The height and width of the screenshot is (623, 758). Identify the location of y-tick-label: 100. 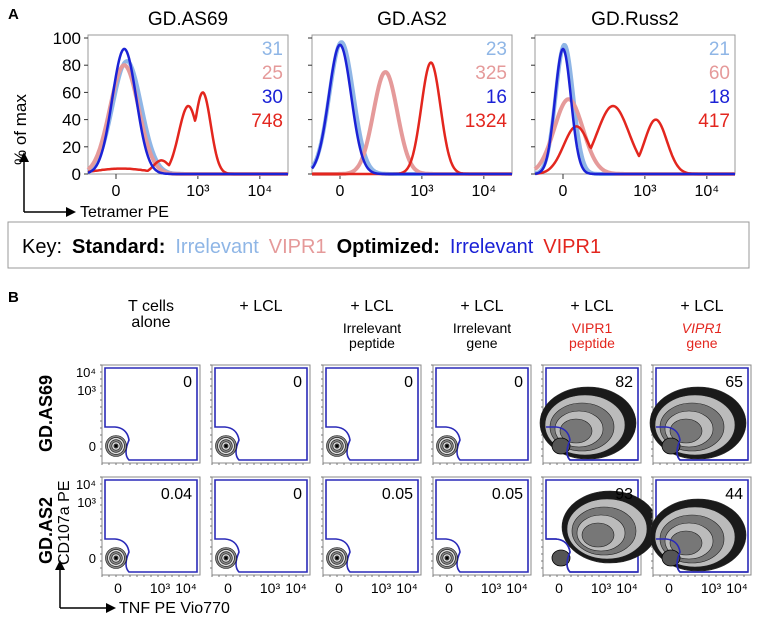
(67, 38).